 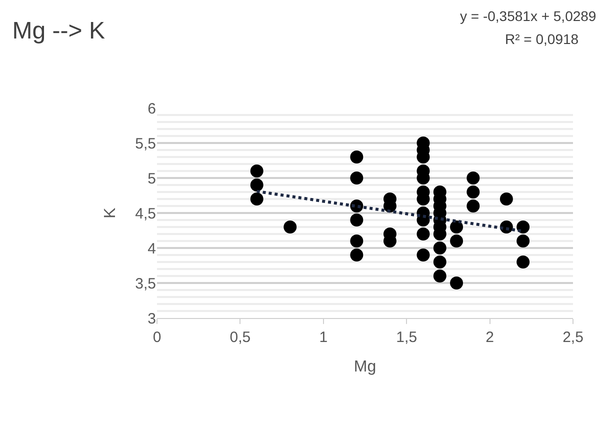 What do you see at coordinates (152, 249) in the screenshot?
I see `y-tick-label: 4` at bounding box center [152, 249].